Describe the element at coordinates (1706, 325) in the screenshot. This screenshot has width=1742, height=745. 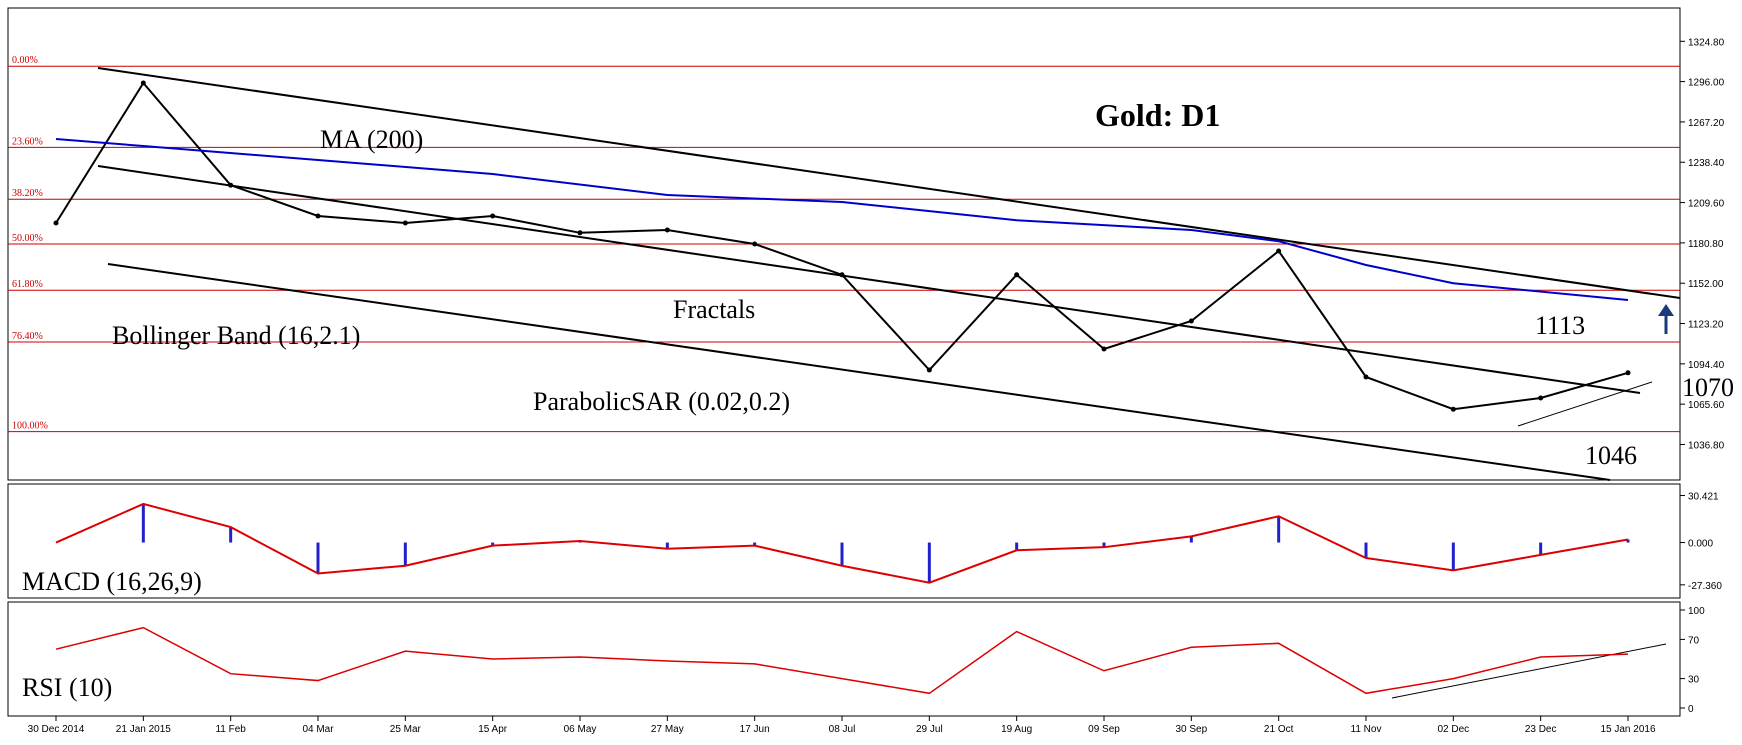
I see `price-y-tick-label: 1123.20` at that location.